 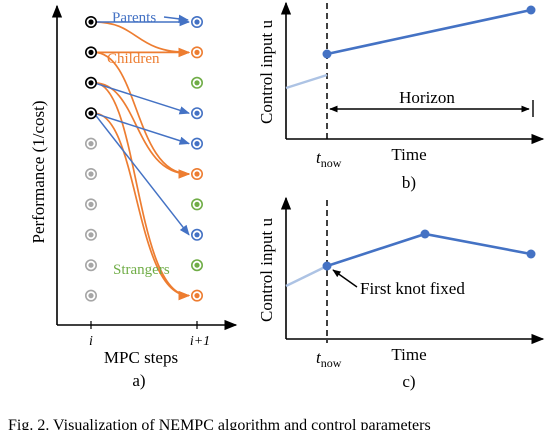 I want to click on panel-c-ylabel-text: Control input u, so click(x=266, y=270).